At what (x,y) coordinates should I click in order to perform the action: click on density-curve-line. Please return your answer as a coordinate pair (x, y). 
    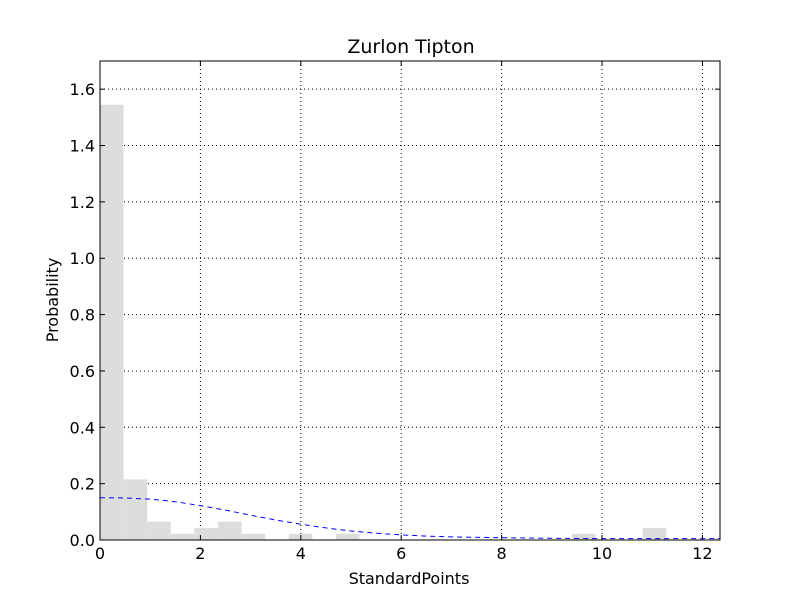
    Looking at the image, I should click on (409, 518).